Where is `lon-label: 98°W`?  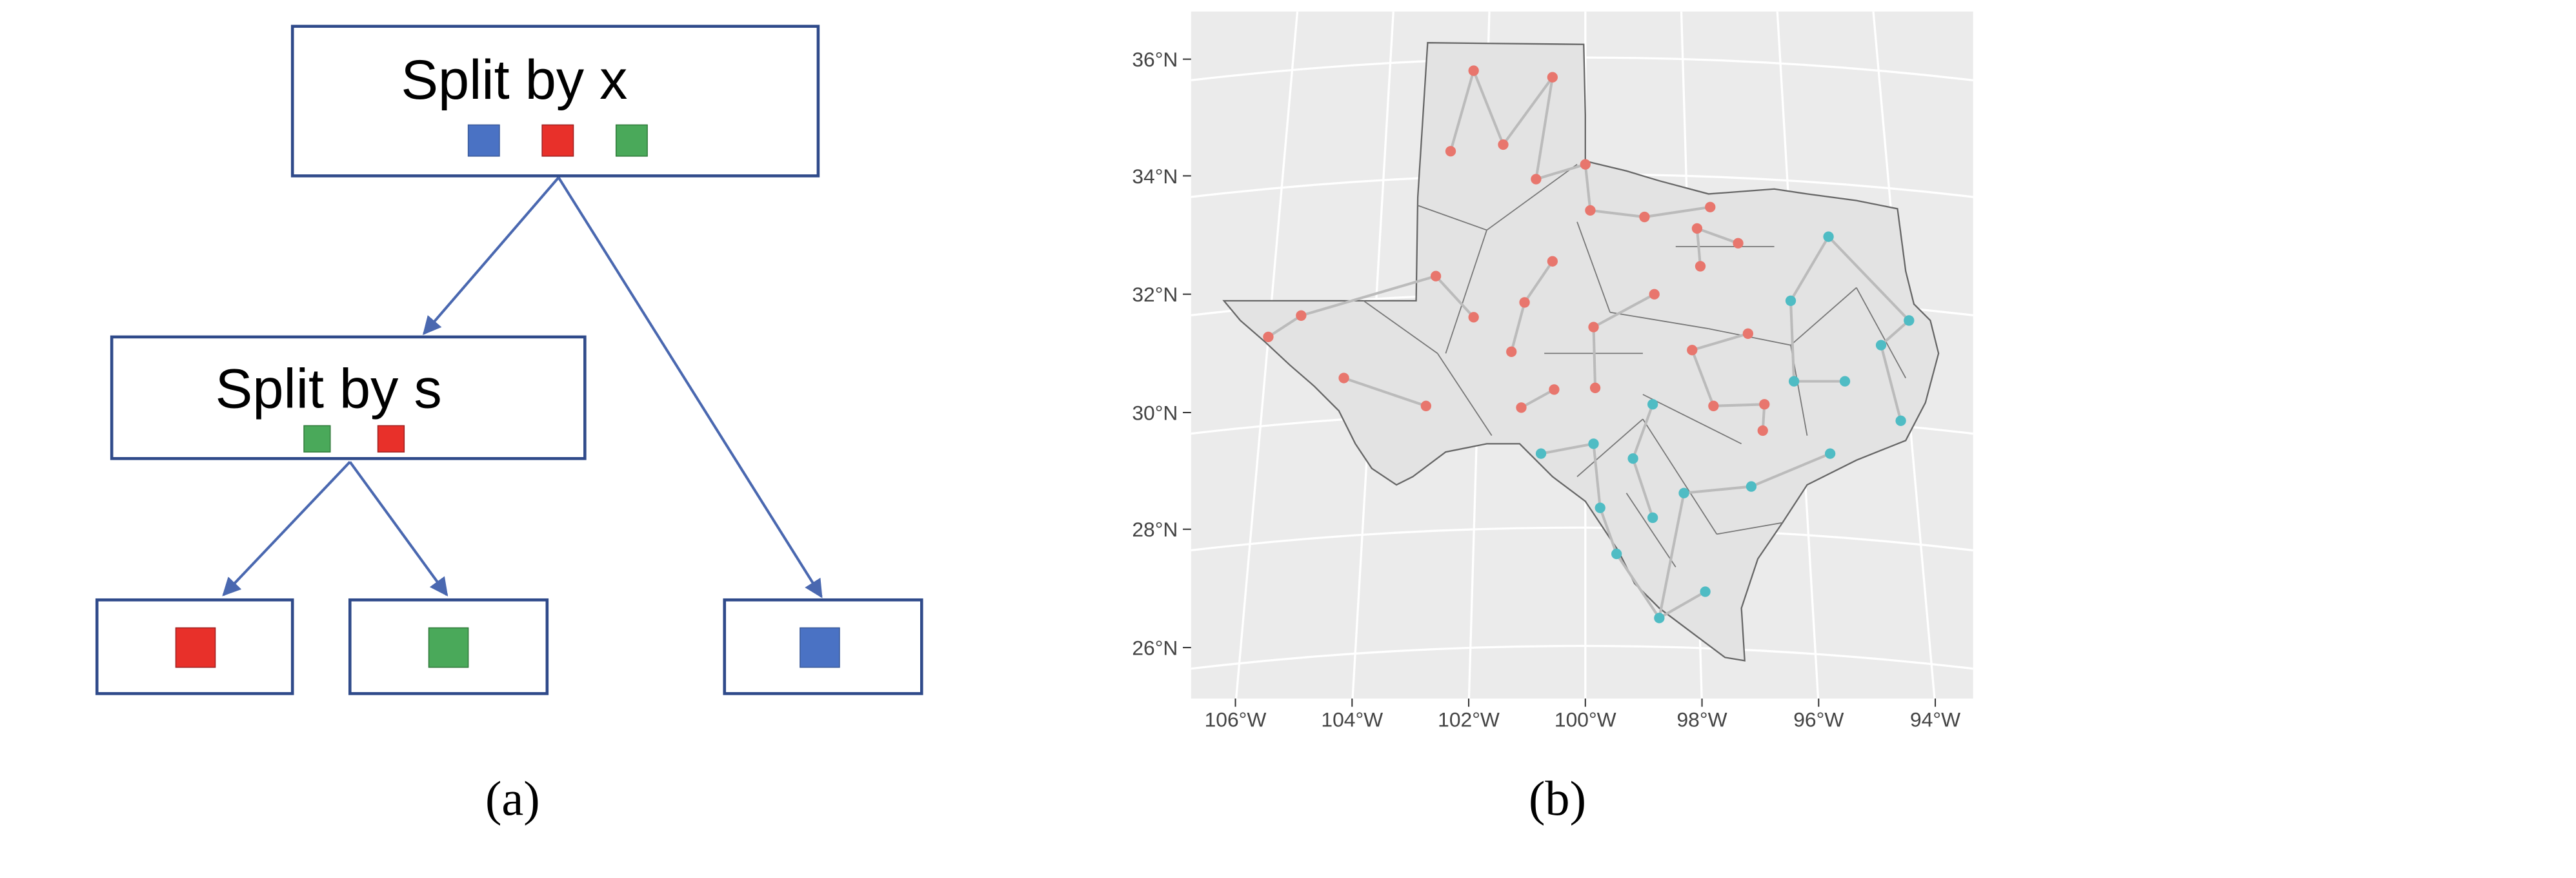
lon-label: 98°W is located at coordinates (1701, 719).